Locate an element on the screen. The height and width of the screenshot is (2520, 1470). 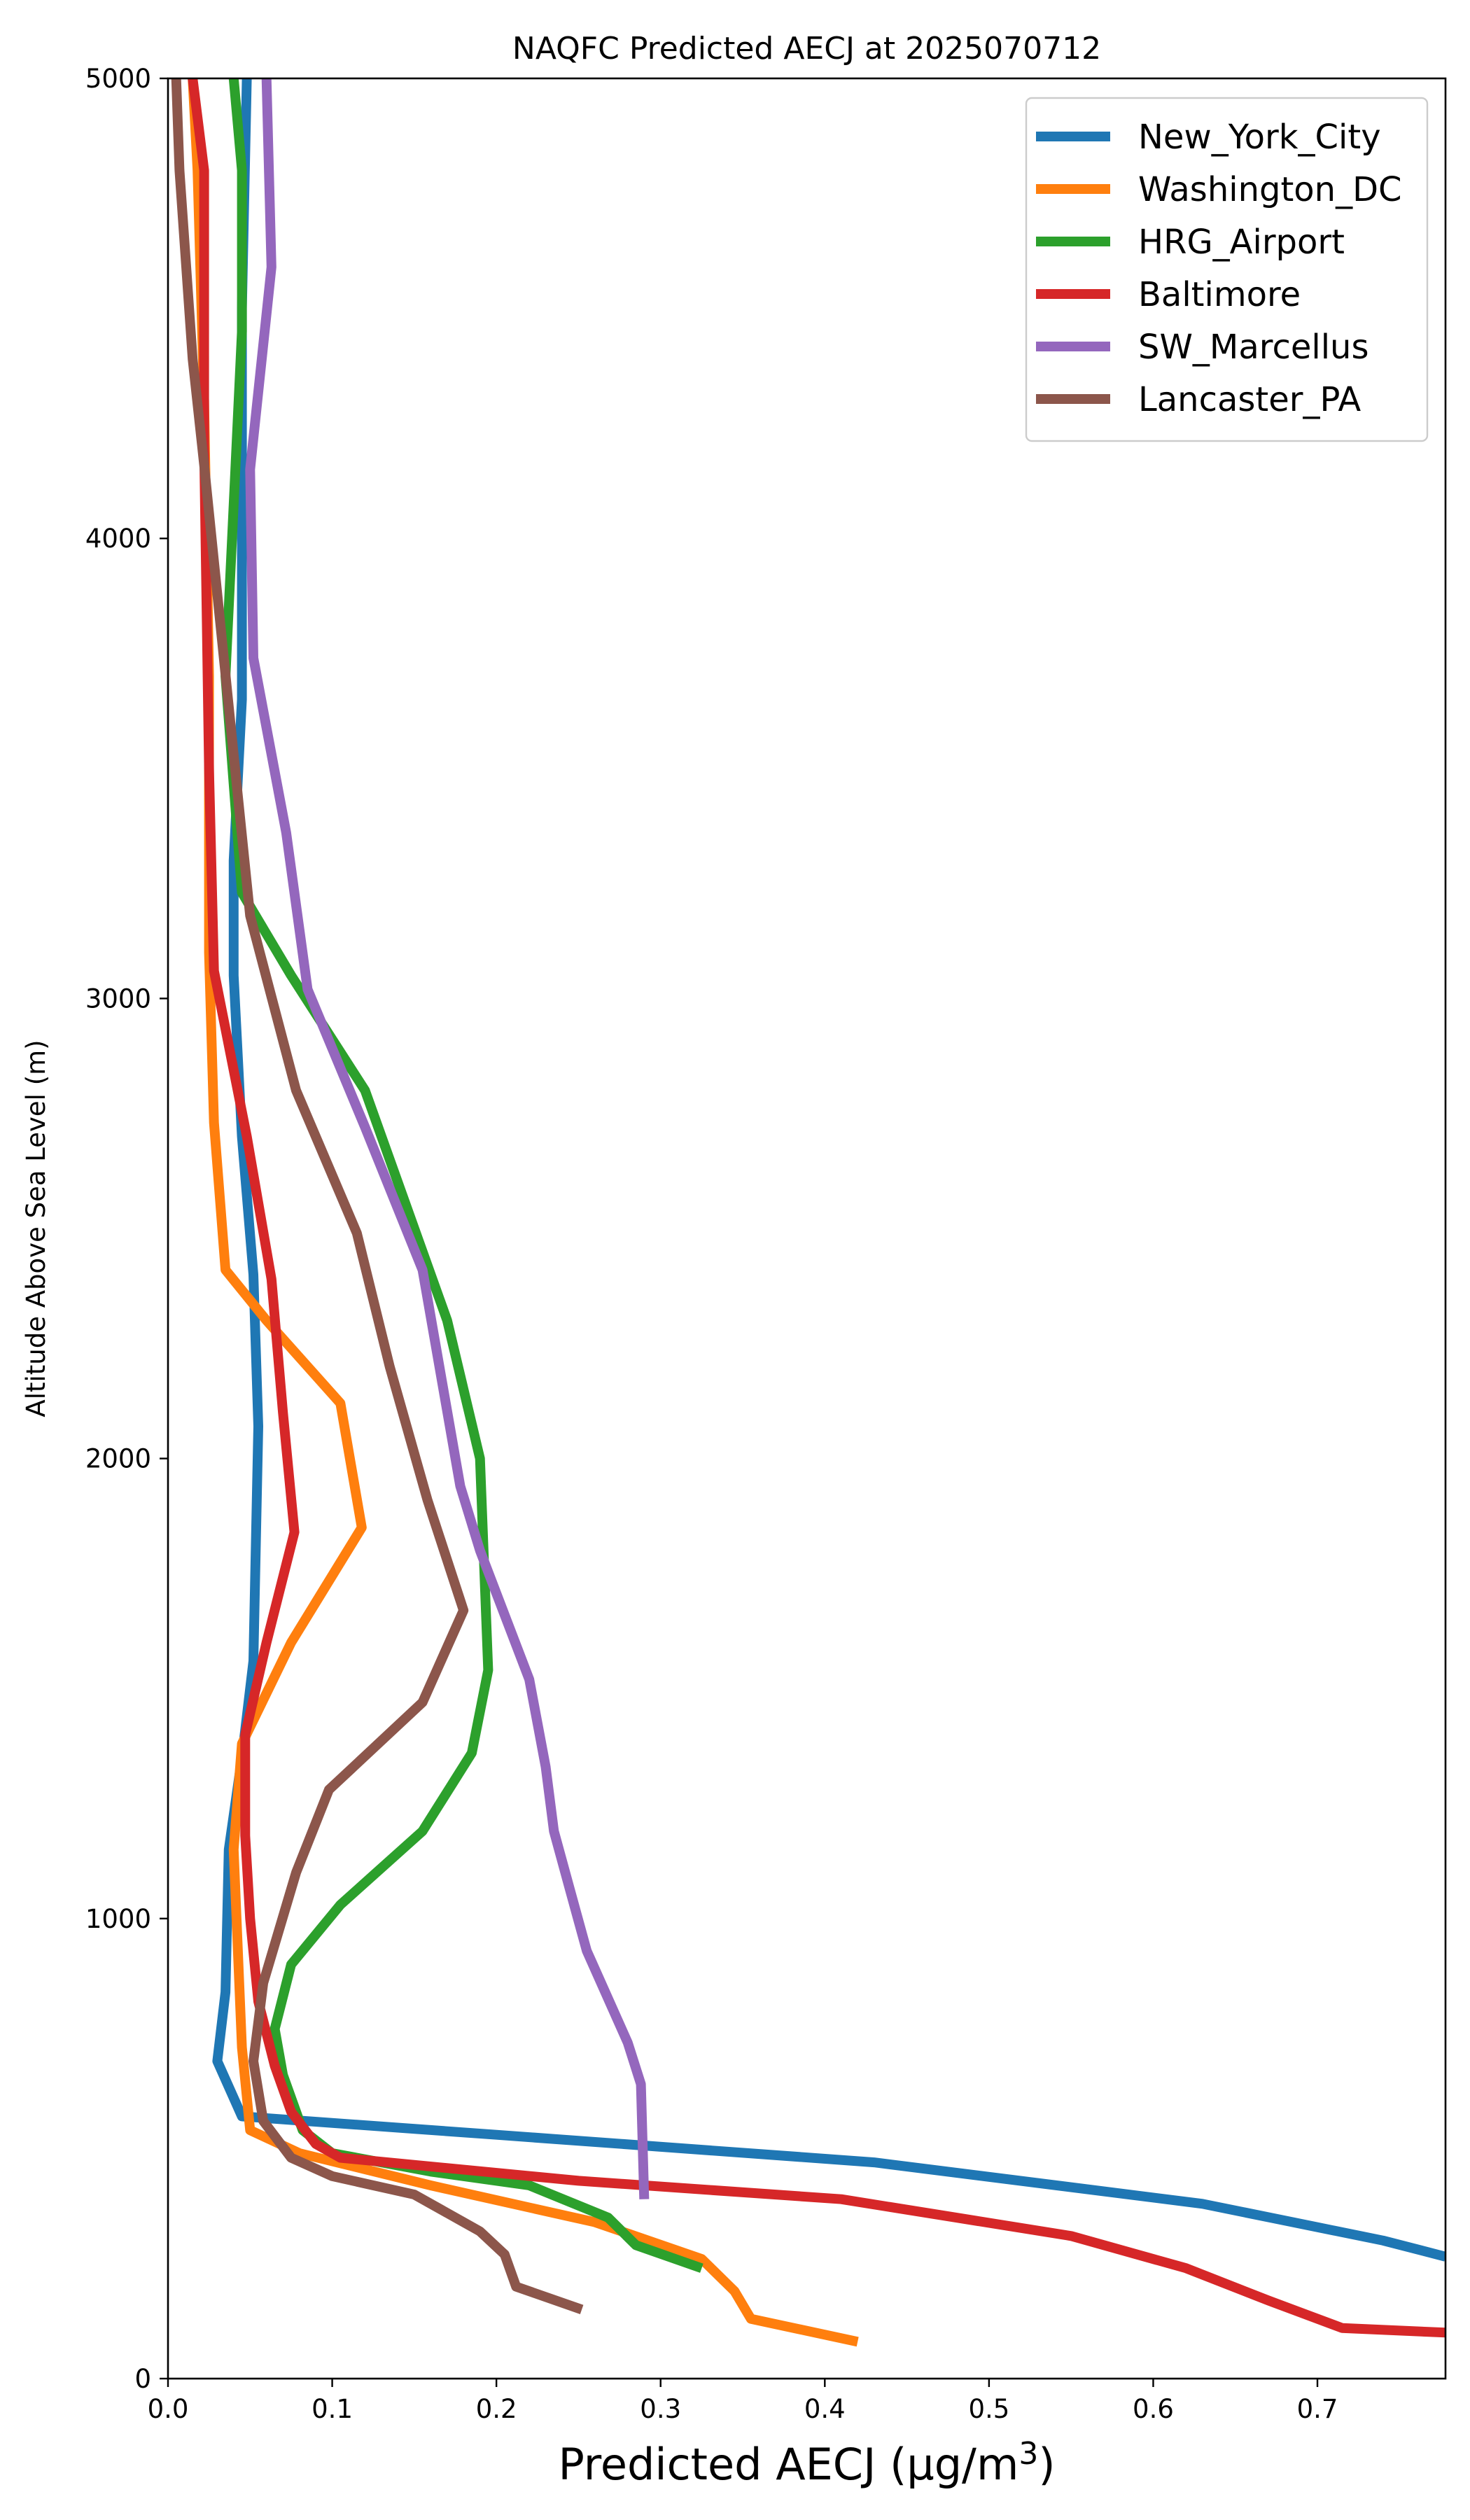
x-tick-label: 0.2 is located at coordinates (496, 2409).